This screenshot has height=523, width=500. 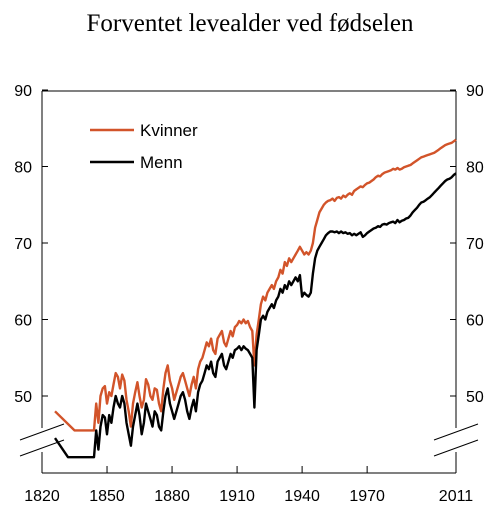 I want to click on y-tick-label-right: 70, so click(x=475, y=244).